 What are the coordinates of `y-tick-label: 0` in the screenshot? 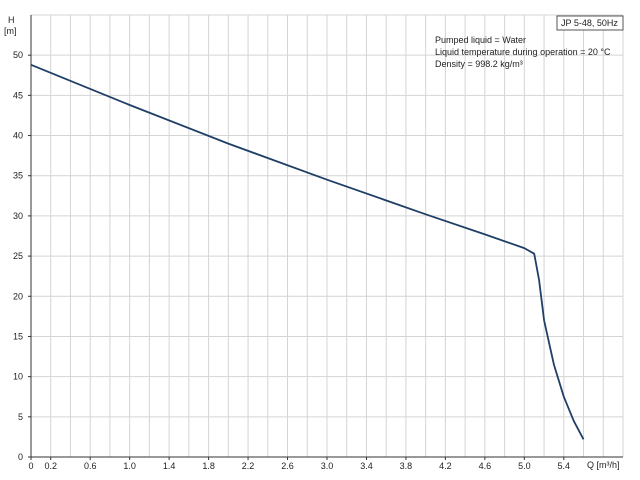 It's located at (20, 457).